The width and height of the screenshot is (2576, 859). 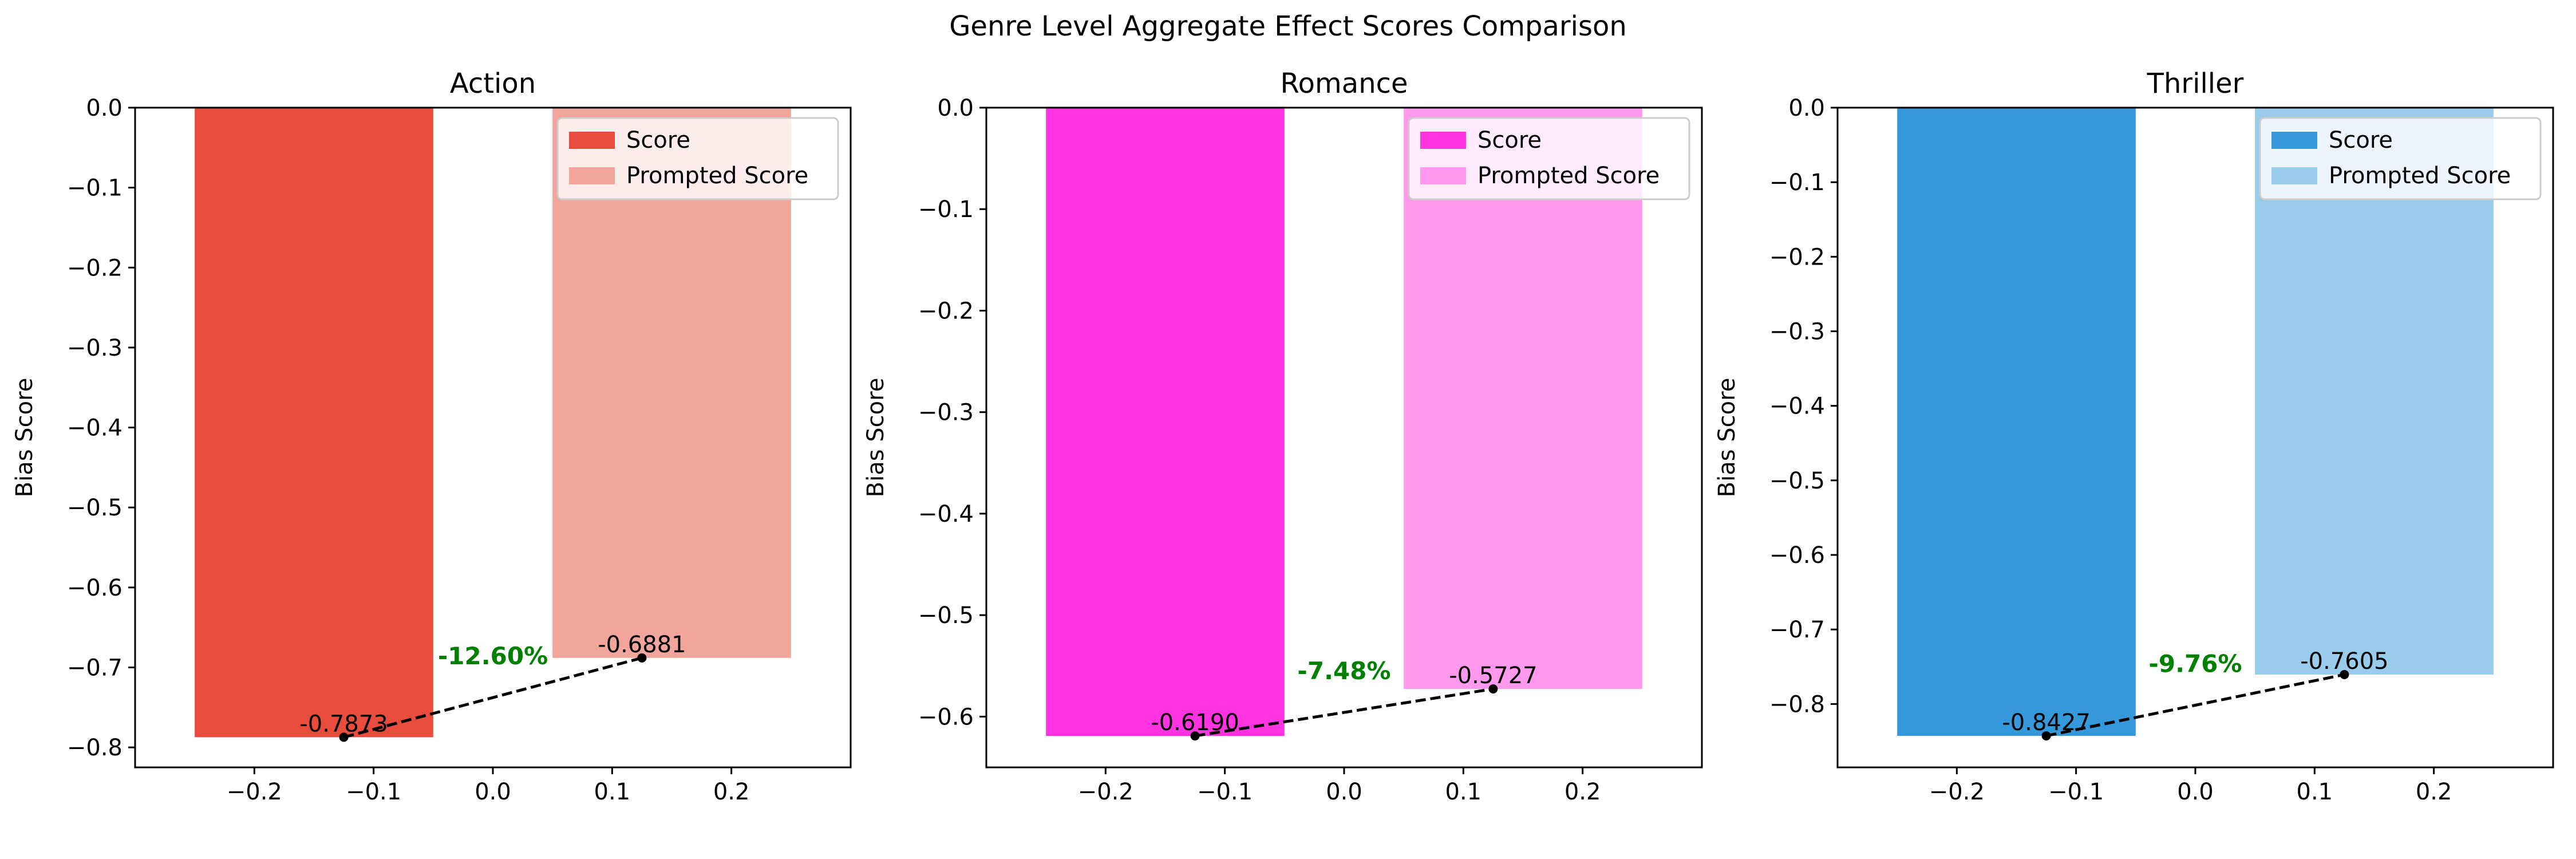 I want to click on action-bar-score, so click(x=314, y=423).